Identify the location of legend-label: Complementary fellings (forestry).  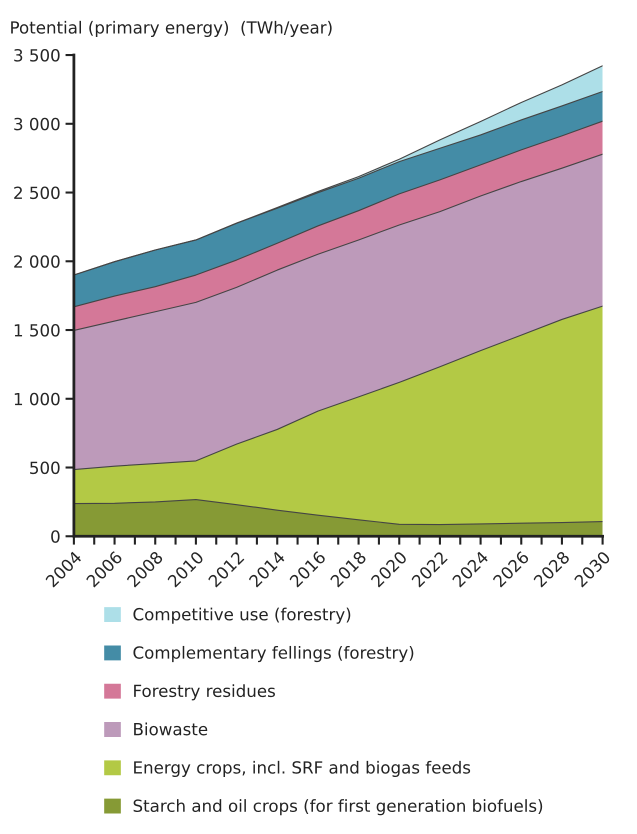
(273, 654).